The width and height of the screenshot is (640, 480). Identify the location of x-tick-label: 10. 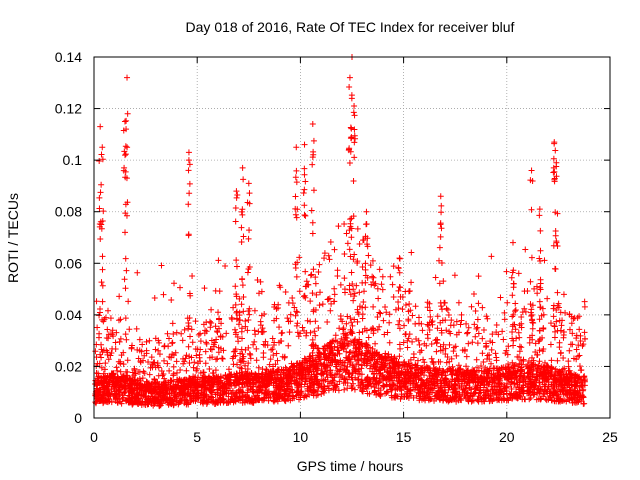
(301, 437).